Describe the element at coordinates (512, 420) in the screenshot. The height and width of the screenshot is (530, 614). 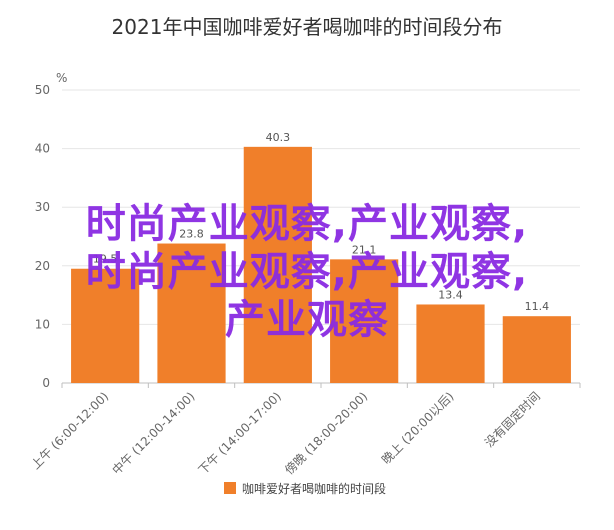
I see `x-tick-label: 没有固定时间` at that location.